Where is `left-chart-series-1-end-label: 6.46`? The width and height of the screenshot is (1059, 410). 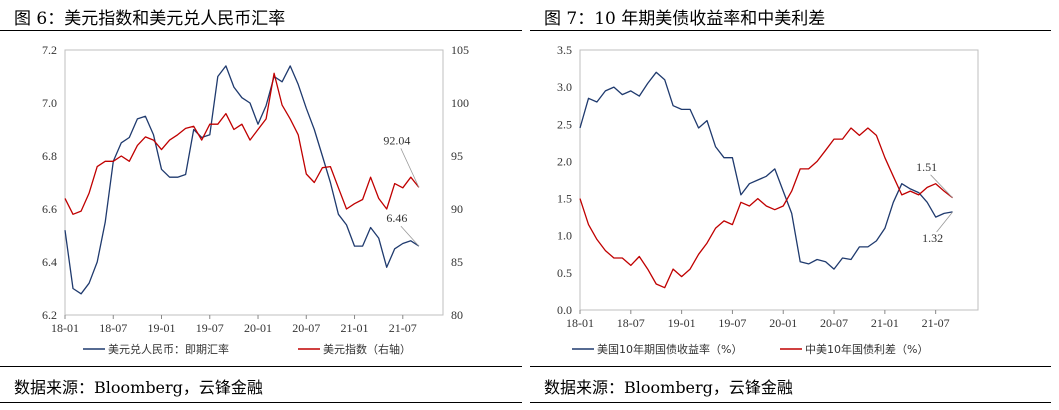
left-chart-series-1-end-label: 6.46 is located at coordinates (396, 218).